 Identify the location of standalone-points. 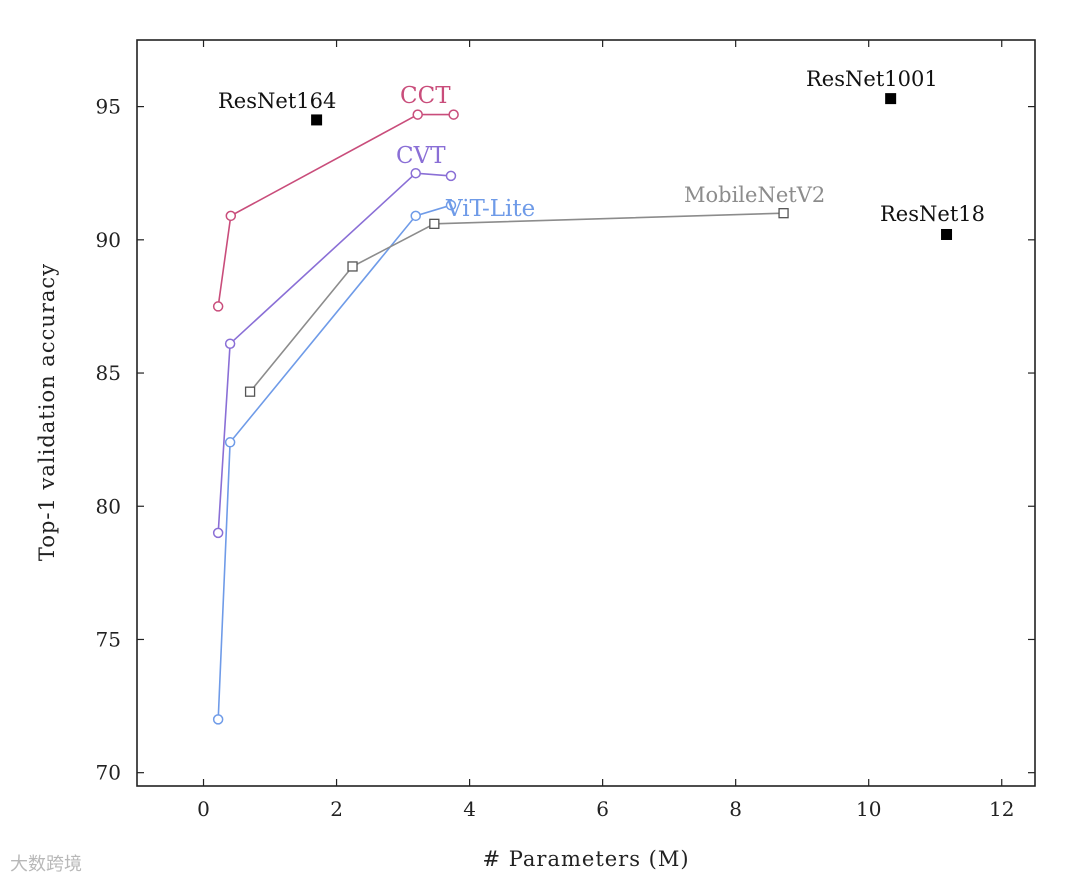
(632, 166).